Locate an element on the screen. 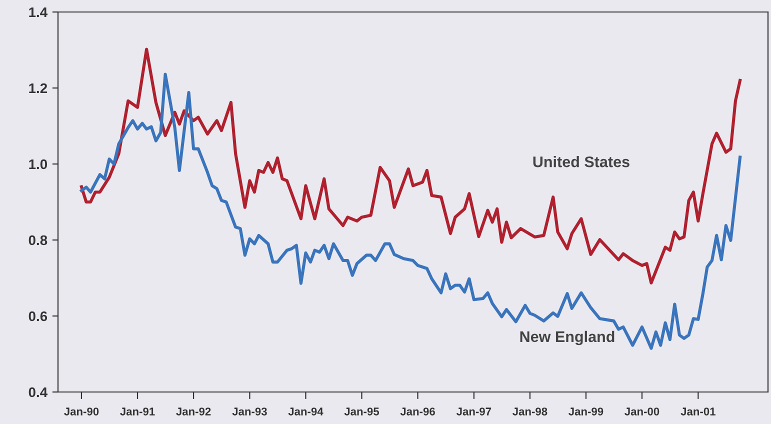  x-tick-label: Jan-94 is located at coordinates (306, 412).